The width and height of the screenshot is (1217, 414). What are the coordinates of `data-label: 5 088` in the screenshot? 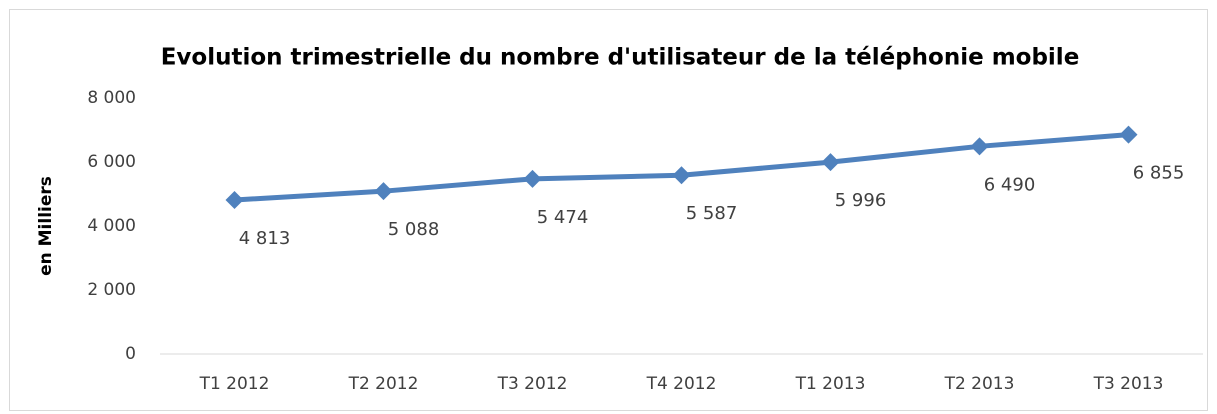 It's located at (414, 229).